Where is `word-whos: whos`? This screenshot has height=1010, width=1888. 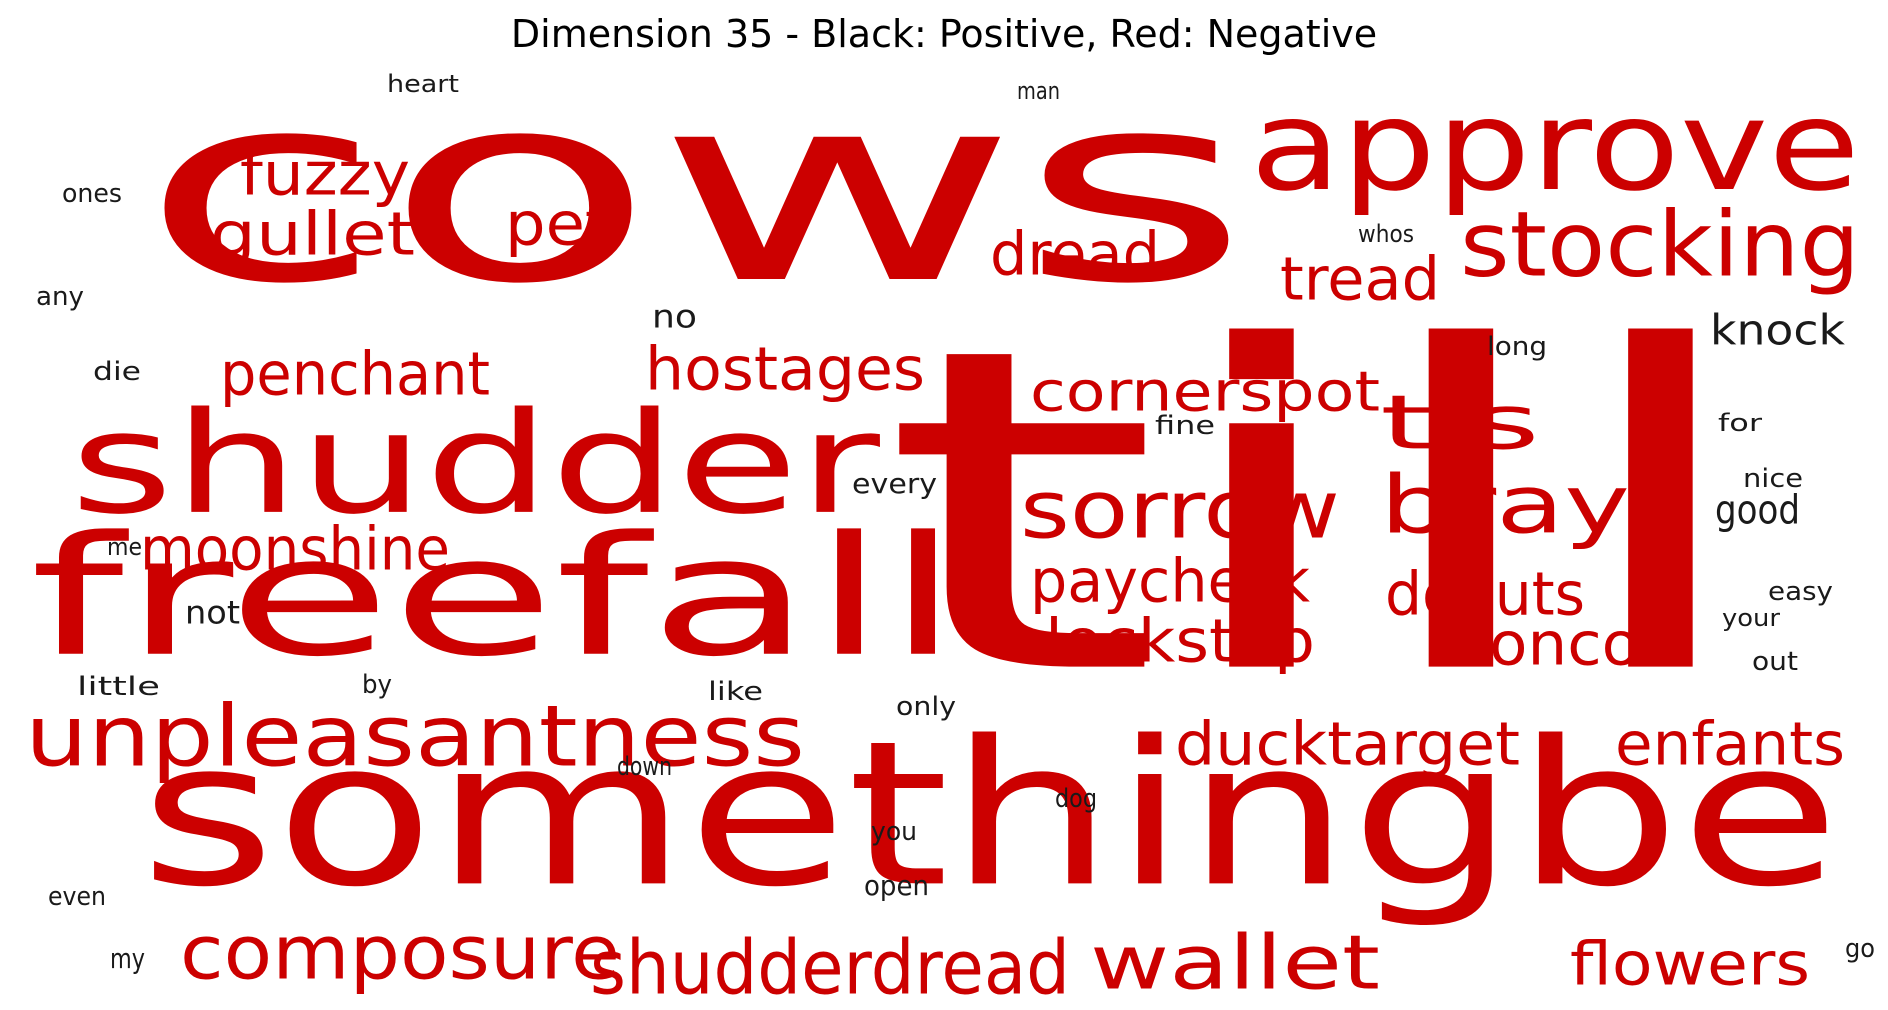 word-whos: whos is located at coordinates (1386, 234).